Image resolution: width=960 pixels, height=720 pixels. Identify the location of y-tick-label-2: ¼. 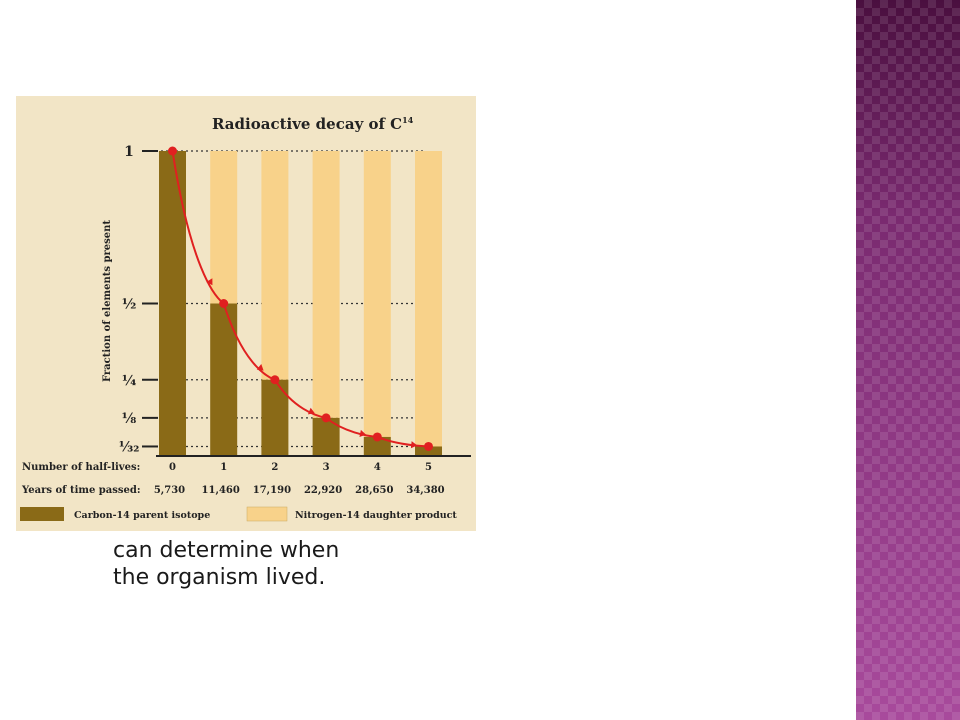
(129, 381).